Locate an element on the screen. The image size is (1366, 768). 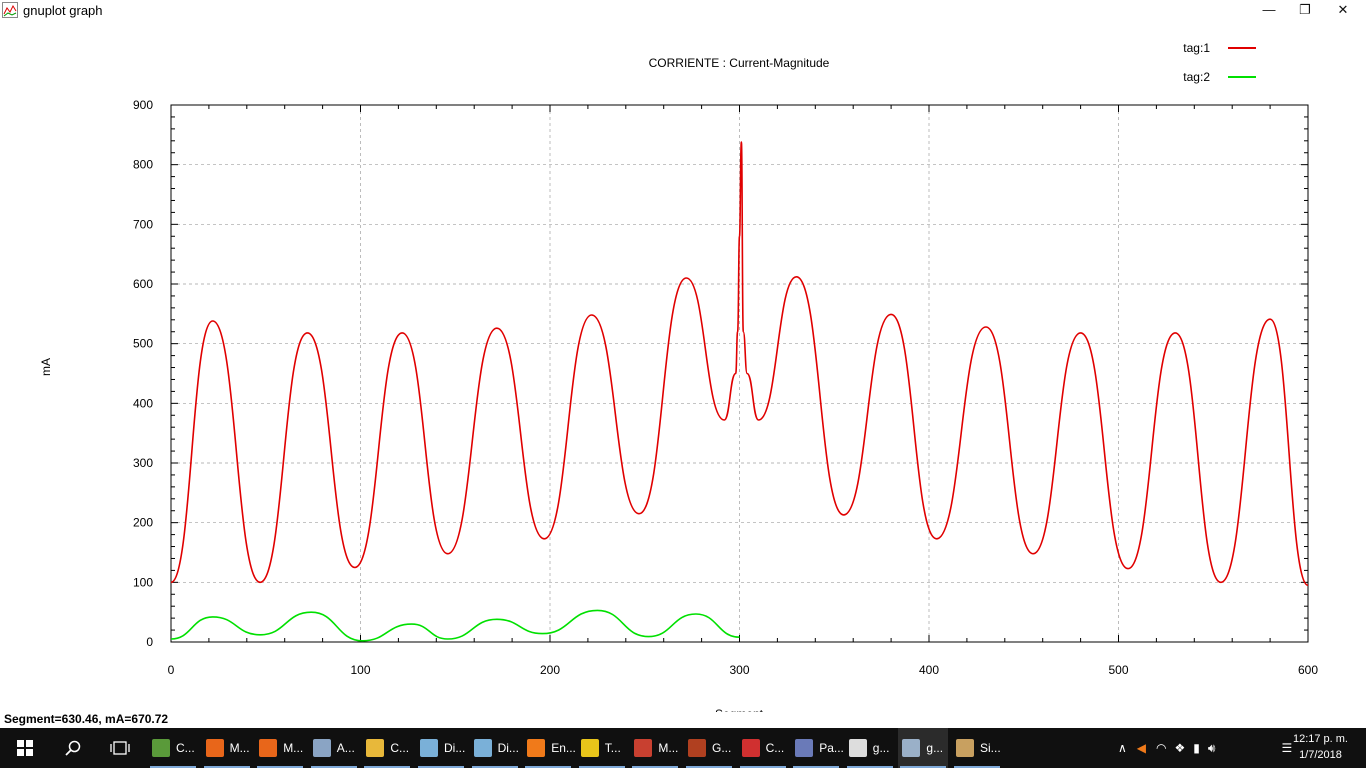
task-view-button is located at coordinates (120, 748).